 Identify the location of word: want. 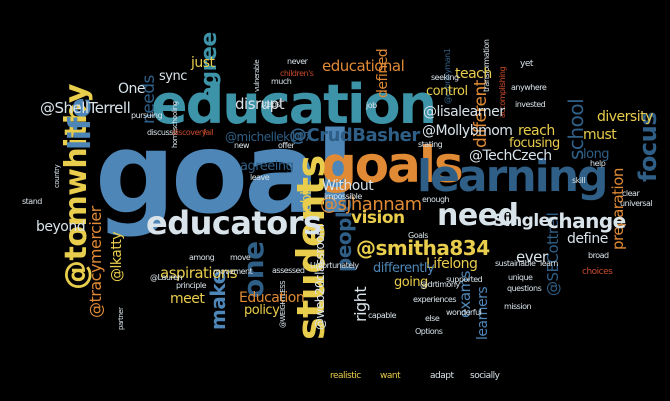
(390, 376).